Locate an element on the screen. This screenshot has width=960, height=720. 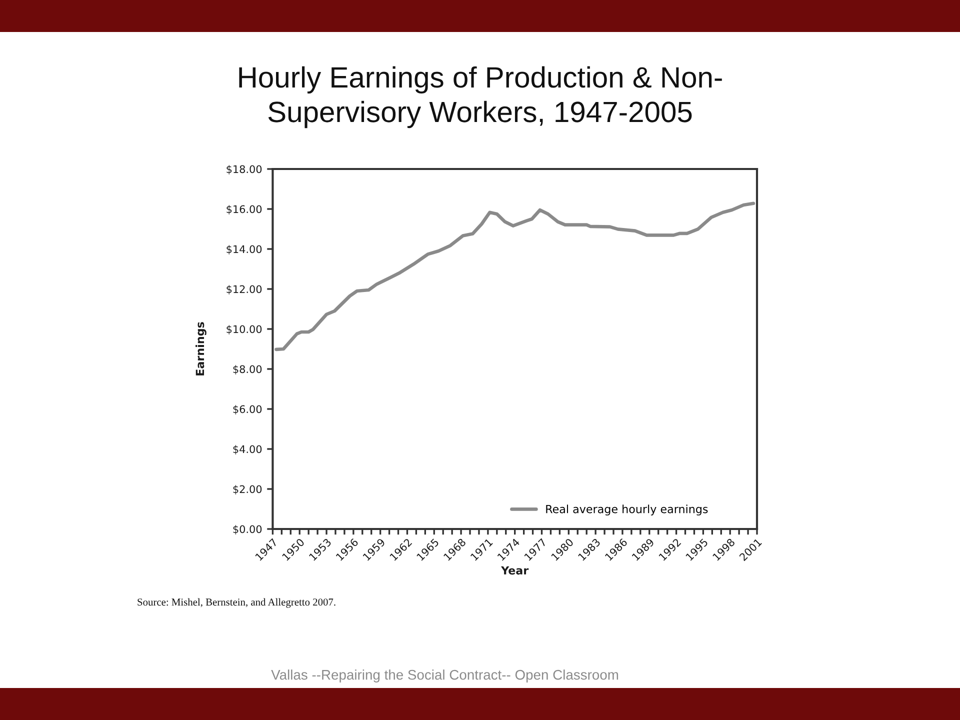
y-tick-label: $18.00 is located at coordinates (244, 169).